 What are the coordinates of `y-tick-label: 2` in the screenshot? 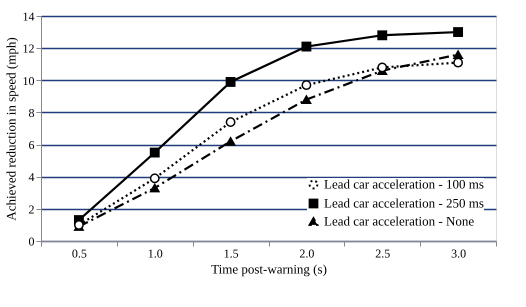 It's located at (31, 209).